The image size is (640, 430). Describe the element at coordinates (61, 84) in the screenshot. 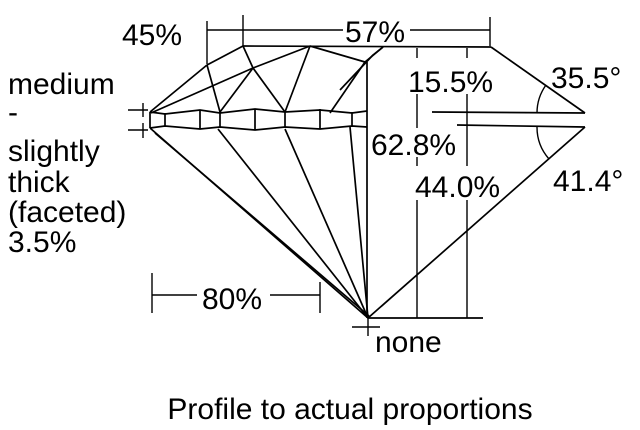

I see `girdle-line-1: medium` at that location.